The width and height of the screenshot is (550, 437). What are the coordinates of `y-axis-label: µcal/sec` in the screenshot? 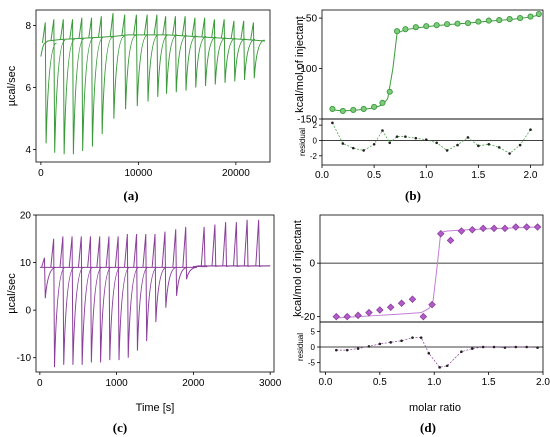 It's located at (12, 293).